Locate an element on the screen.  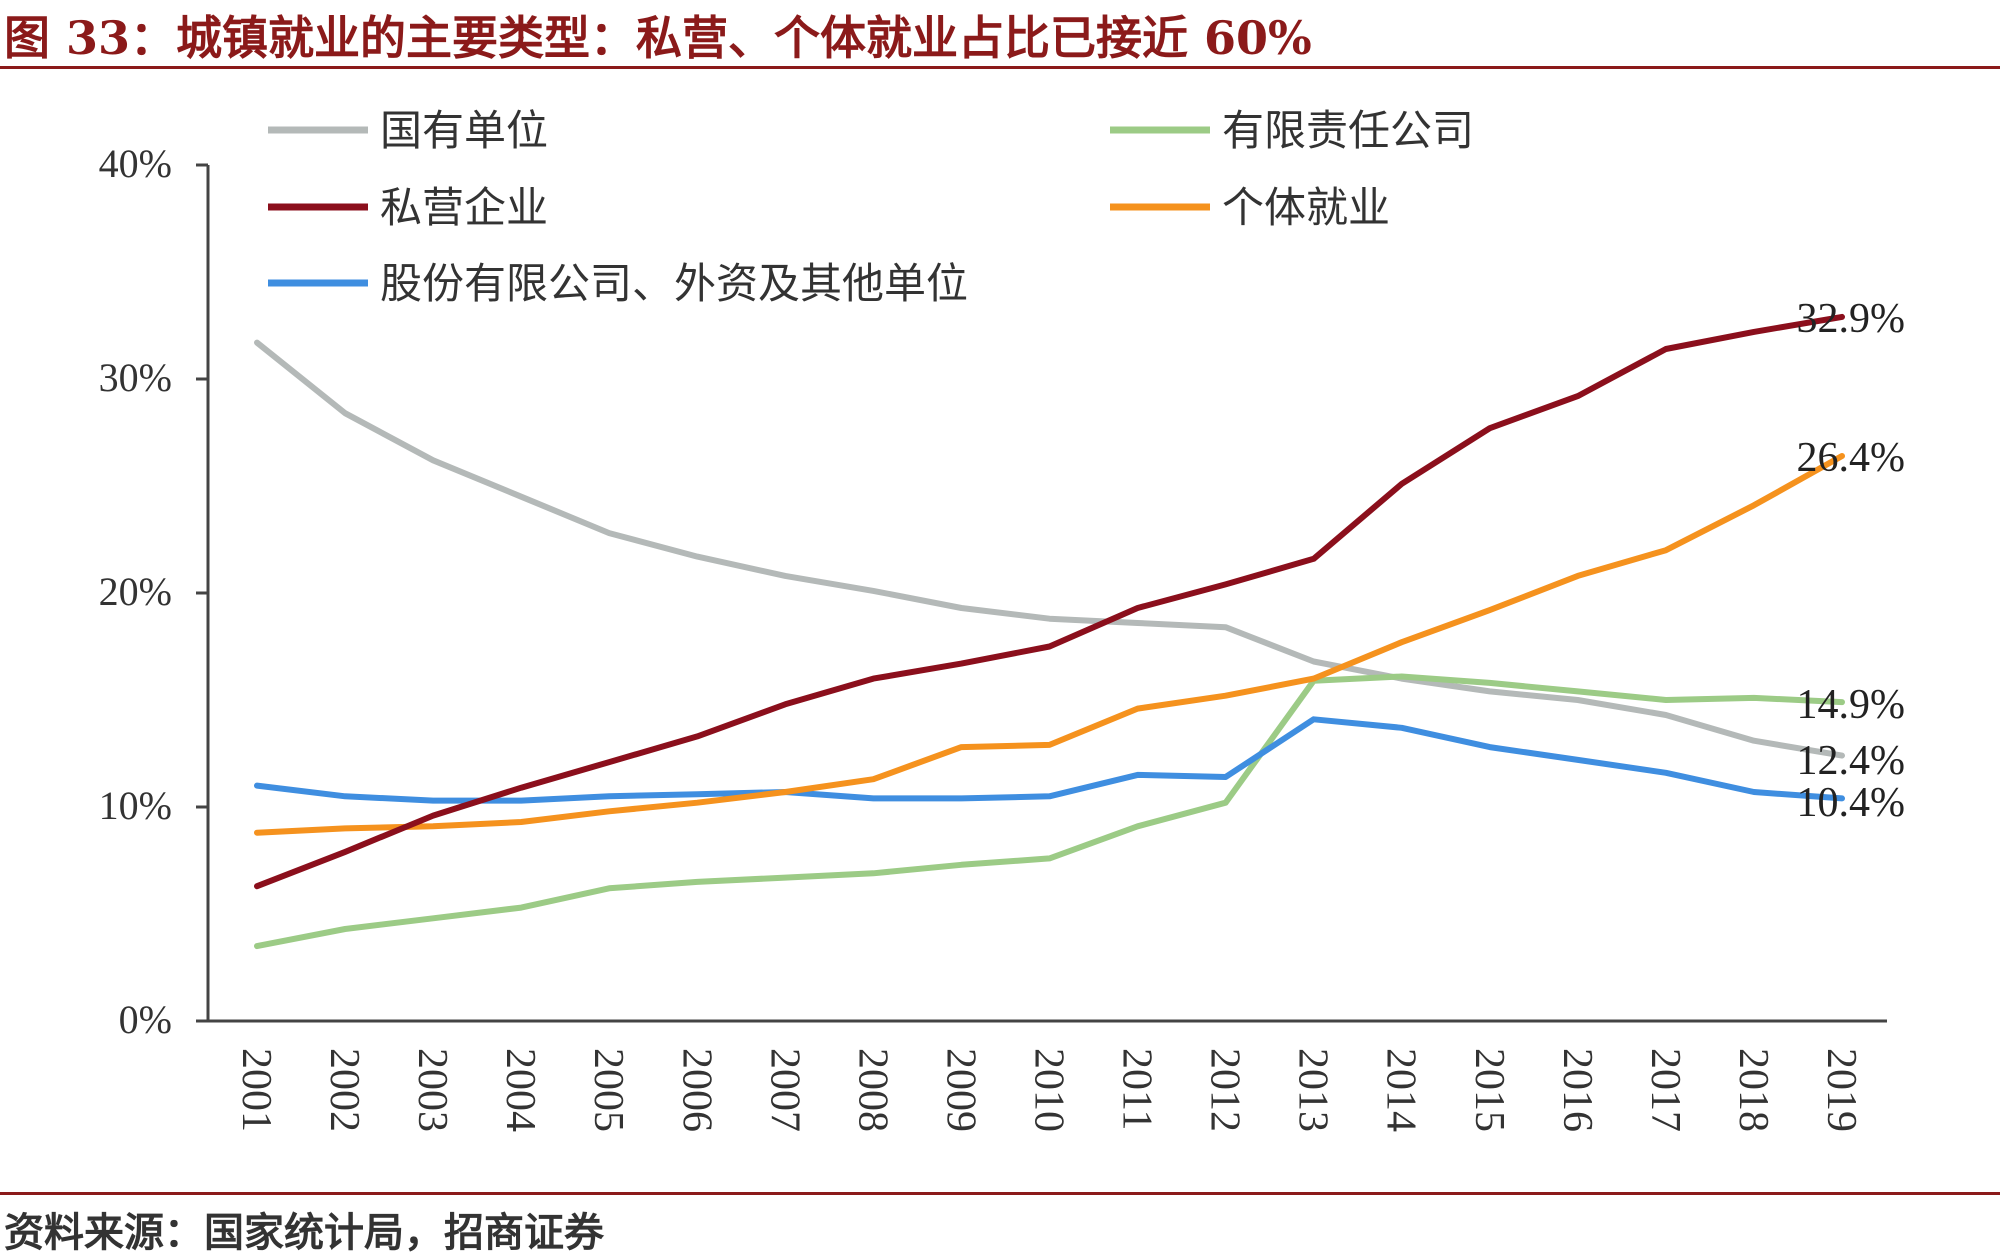
x-tick-label: 2005 is located at coordinates (608, 1090).